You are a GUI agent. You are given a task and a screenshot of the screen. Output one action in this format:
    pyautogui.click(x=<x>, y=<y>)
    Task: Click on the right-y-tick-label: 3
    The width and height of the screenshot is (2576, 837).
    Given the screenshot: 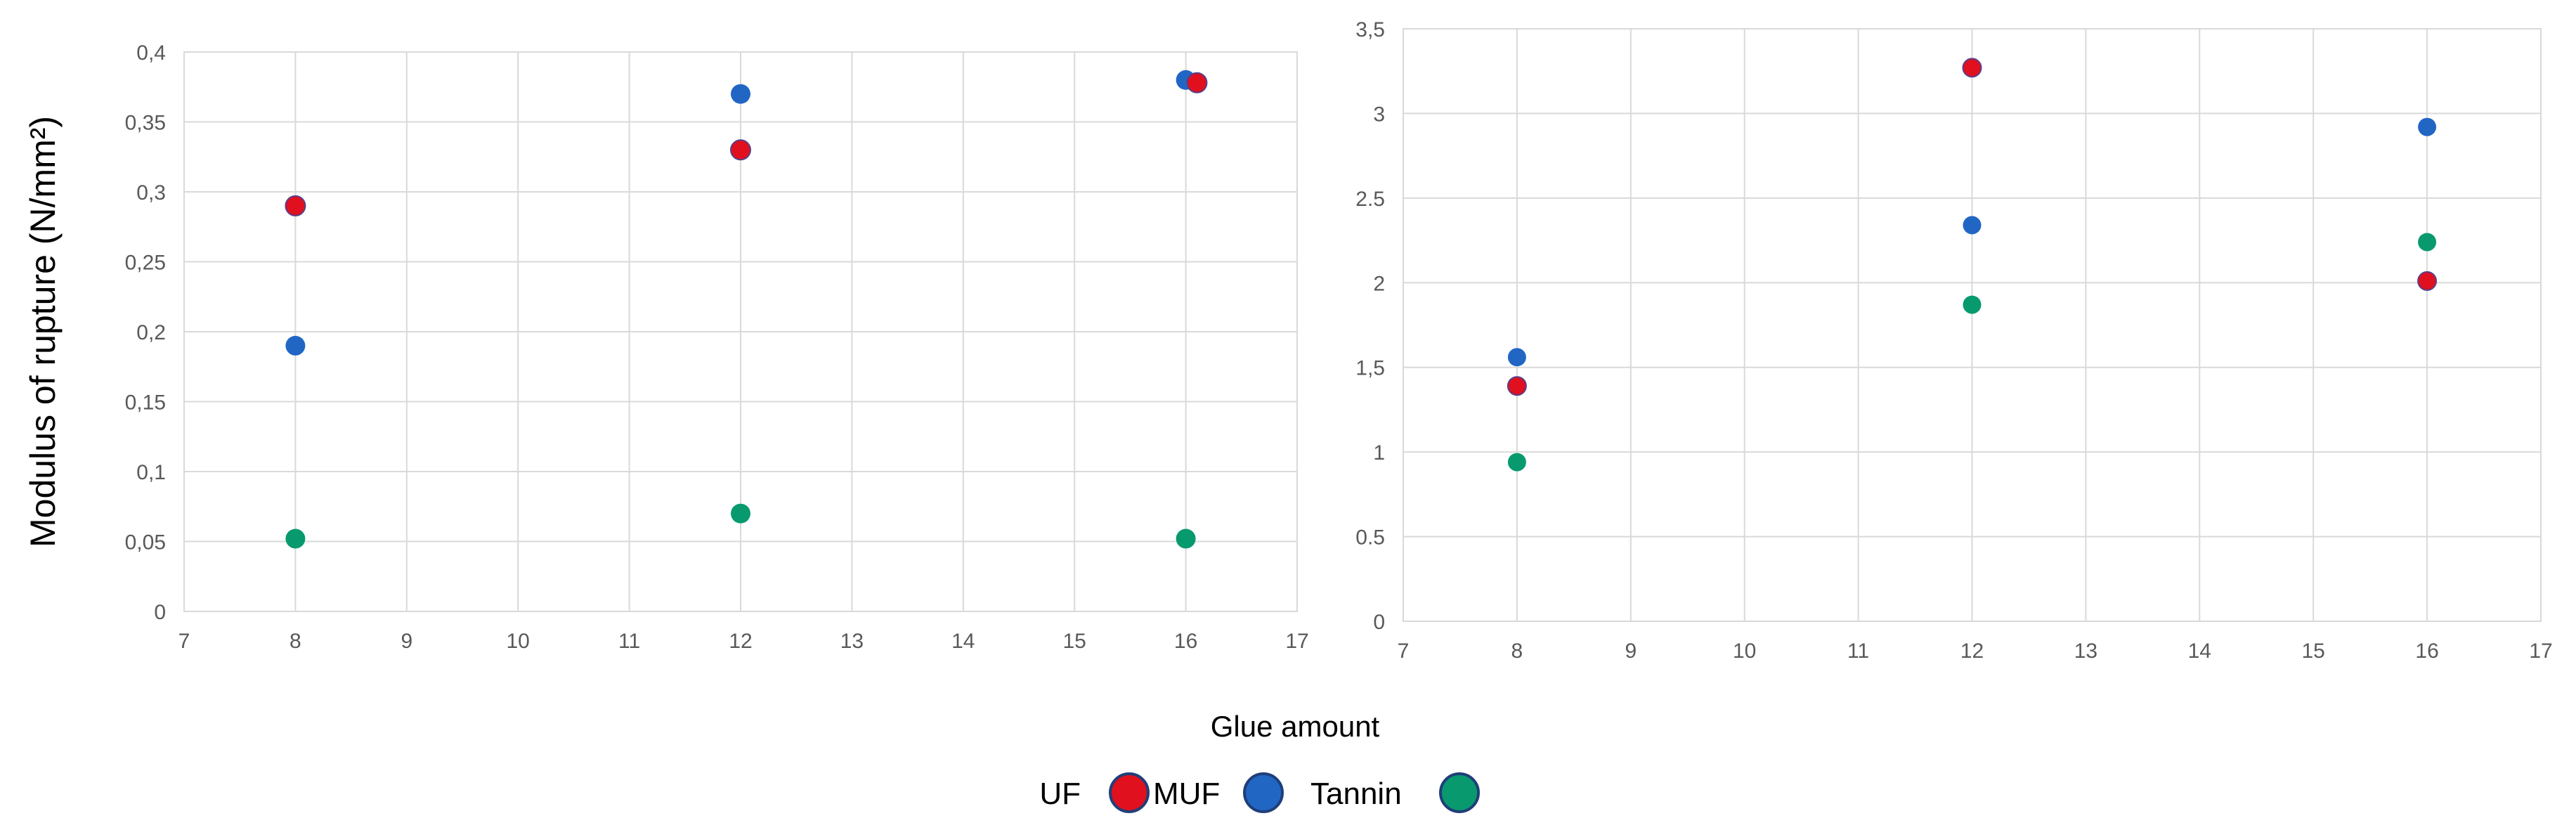 What is the action you would take?
    pyautogui.click(x=1379, y=114)
    